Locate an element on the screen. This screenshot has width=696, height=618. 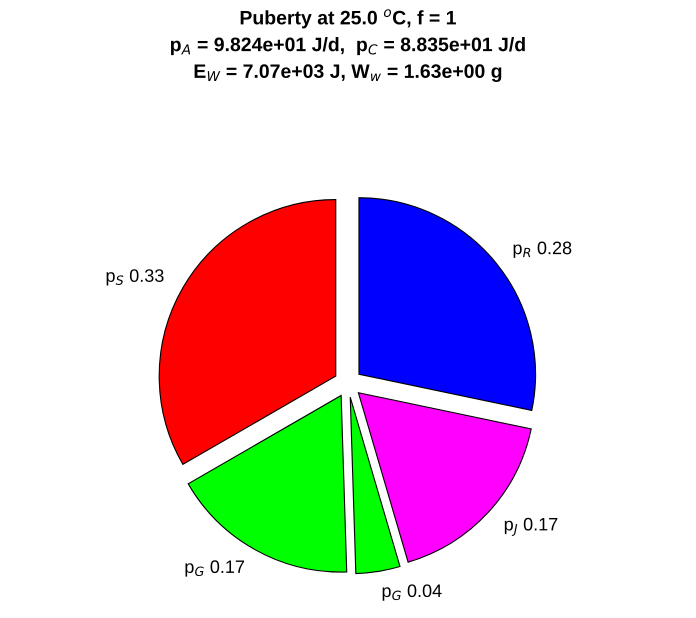
data-label: 0.33 is located at coordinates (147, 275).